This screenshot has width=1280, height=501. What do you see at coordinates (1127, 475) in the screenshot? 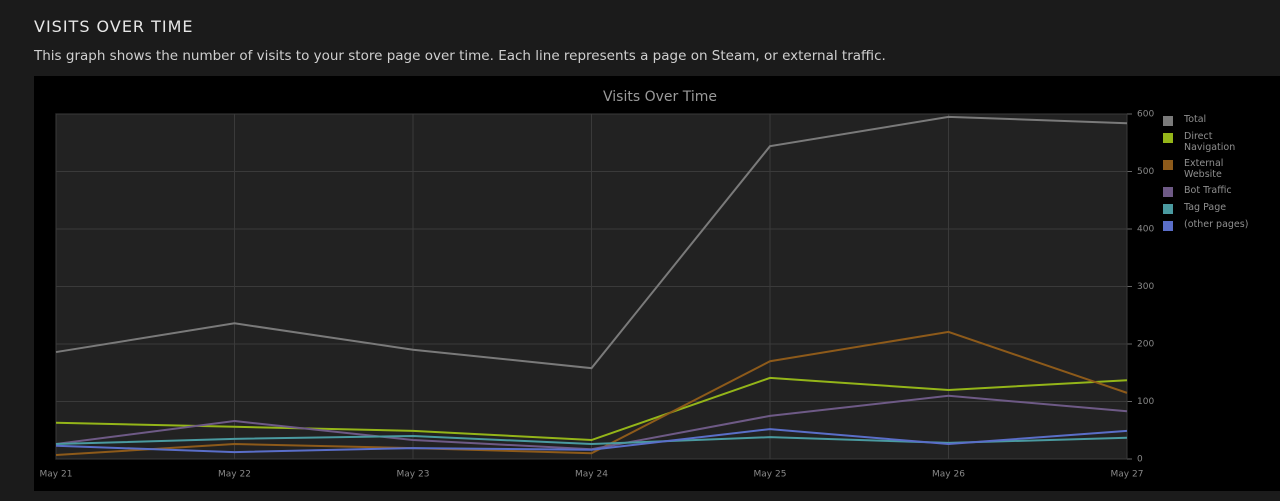
I see `x-tick-label: May 27` at bounding box center [1127, 475].